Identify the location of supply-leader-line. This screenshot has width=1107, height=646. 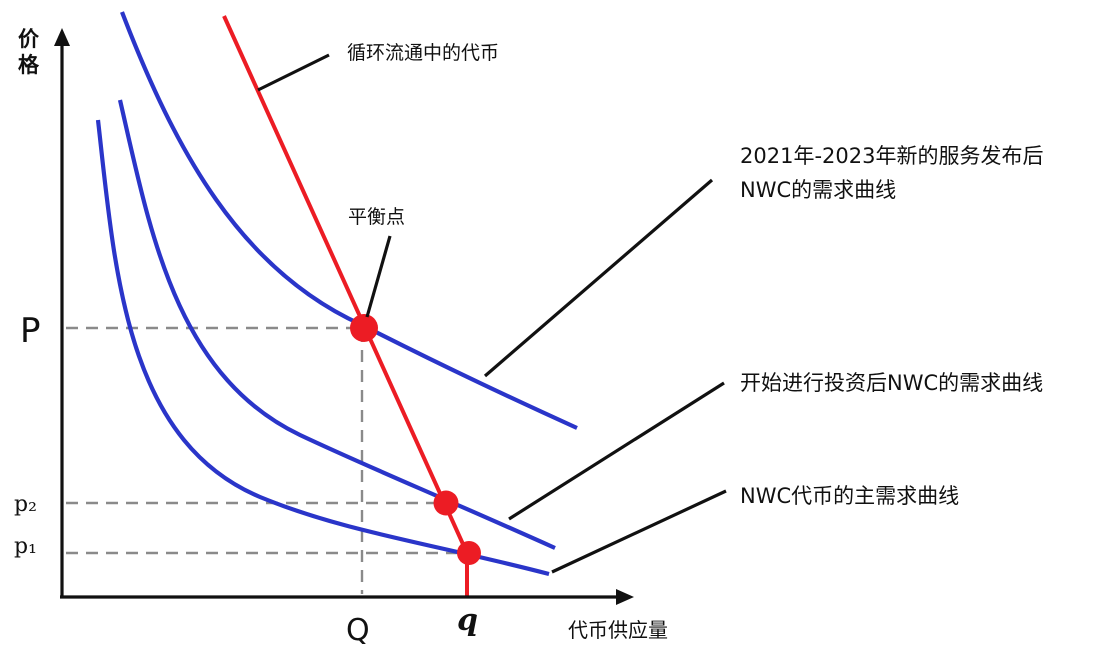
(293, 72).